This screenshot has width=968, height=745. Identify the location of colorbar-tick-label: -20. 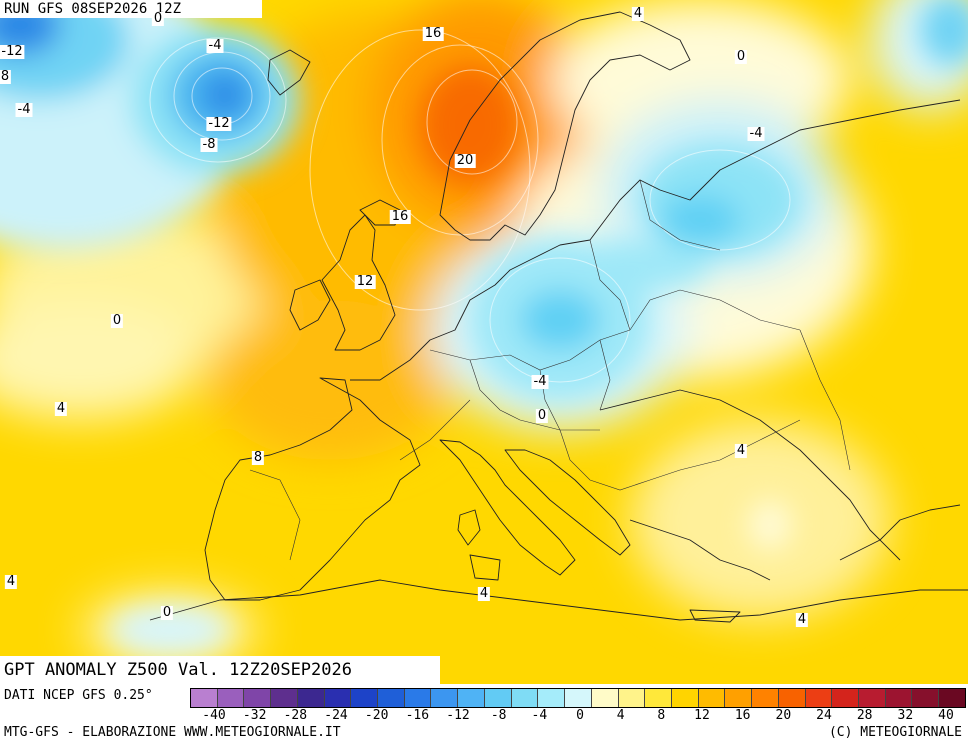
(376, 715).